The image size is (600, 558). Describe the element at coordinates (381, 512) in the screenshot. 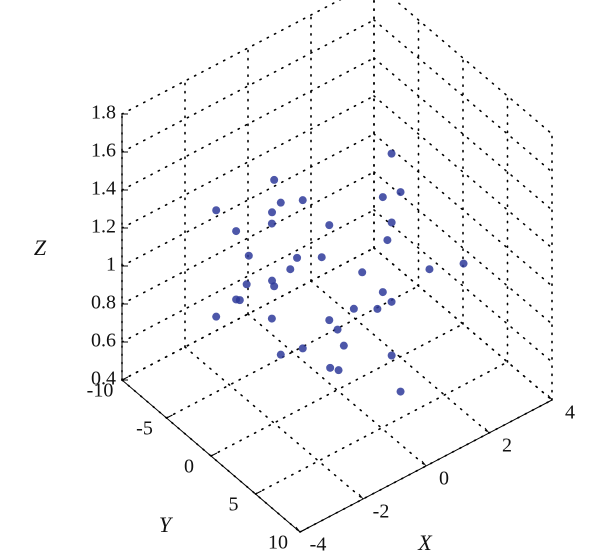

I see `x-tick-label: -2` at that location.